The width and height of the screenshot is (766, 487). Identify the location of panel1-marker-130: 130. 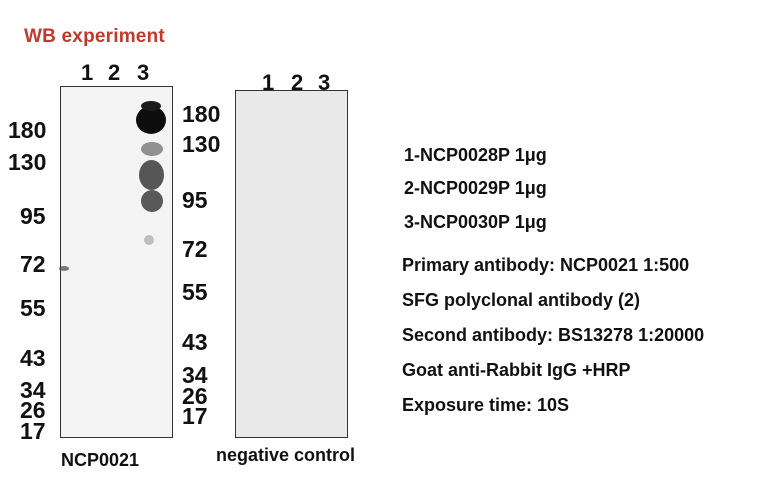
(27, 162).